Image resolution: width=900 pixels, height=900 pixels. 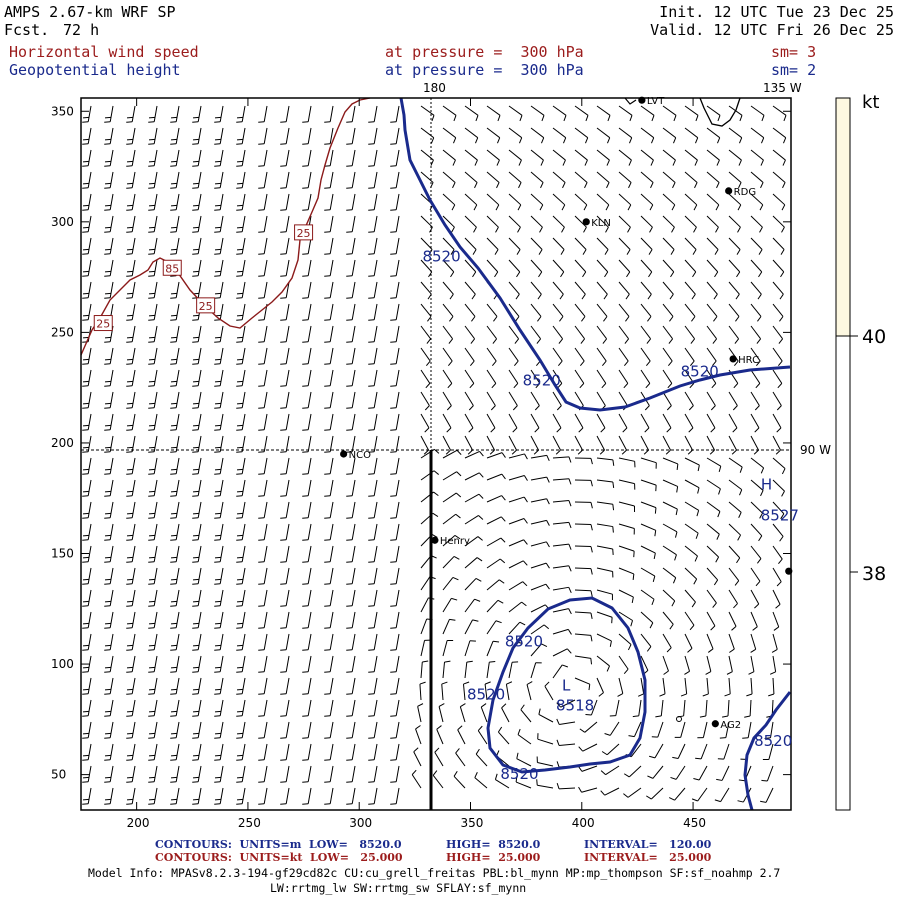 I want to click on x-tick-label: 250, so click(x=249, y=823).